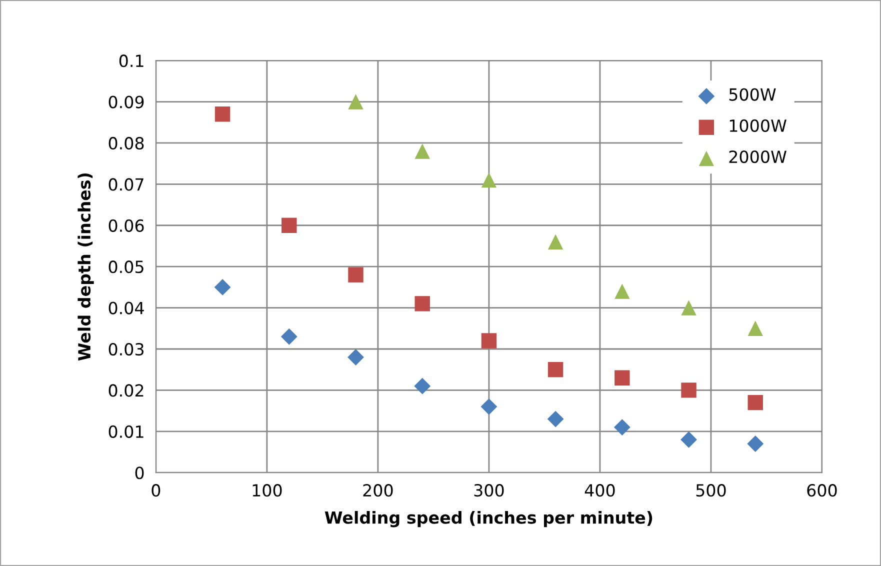  I want to click on x-tick-label: 0, so click(156, 490).